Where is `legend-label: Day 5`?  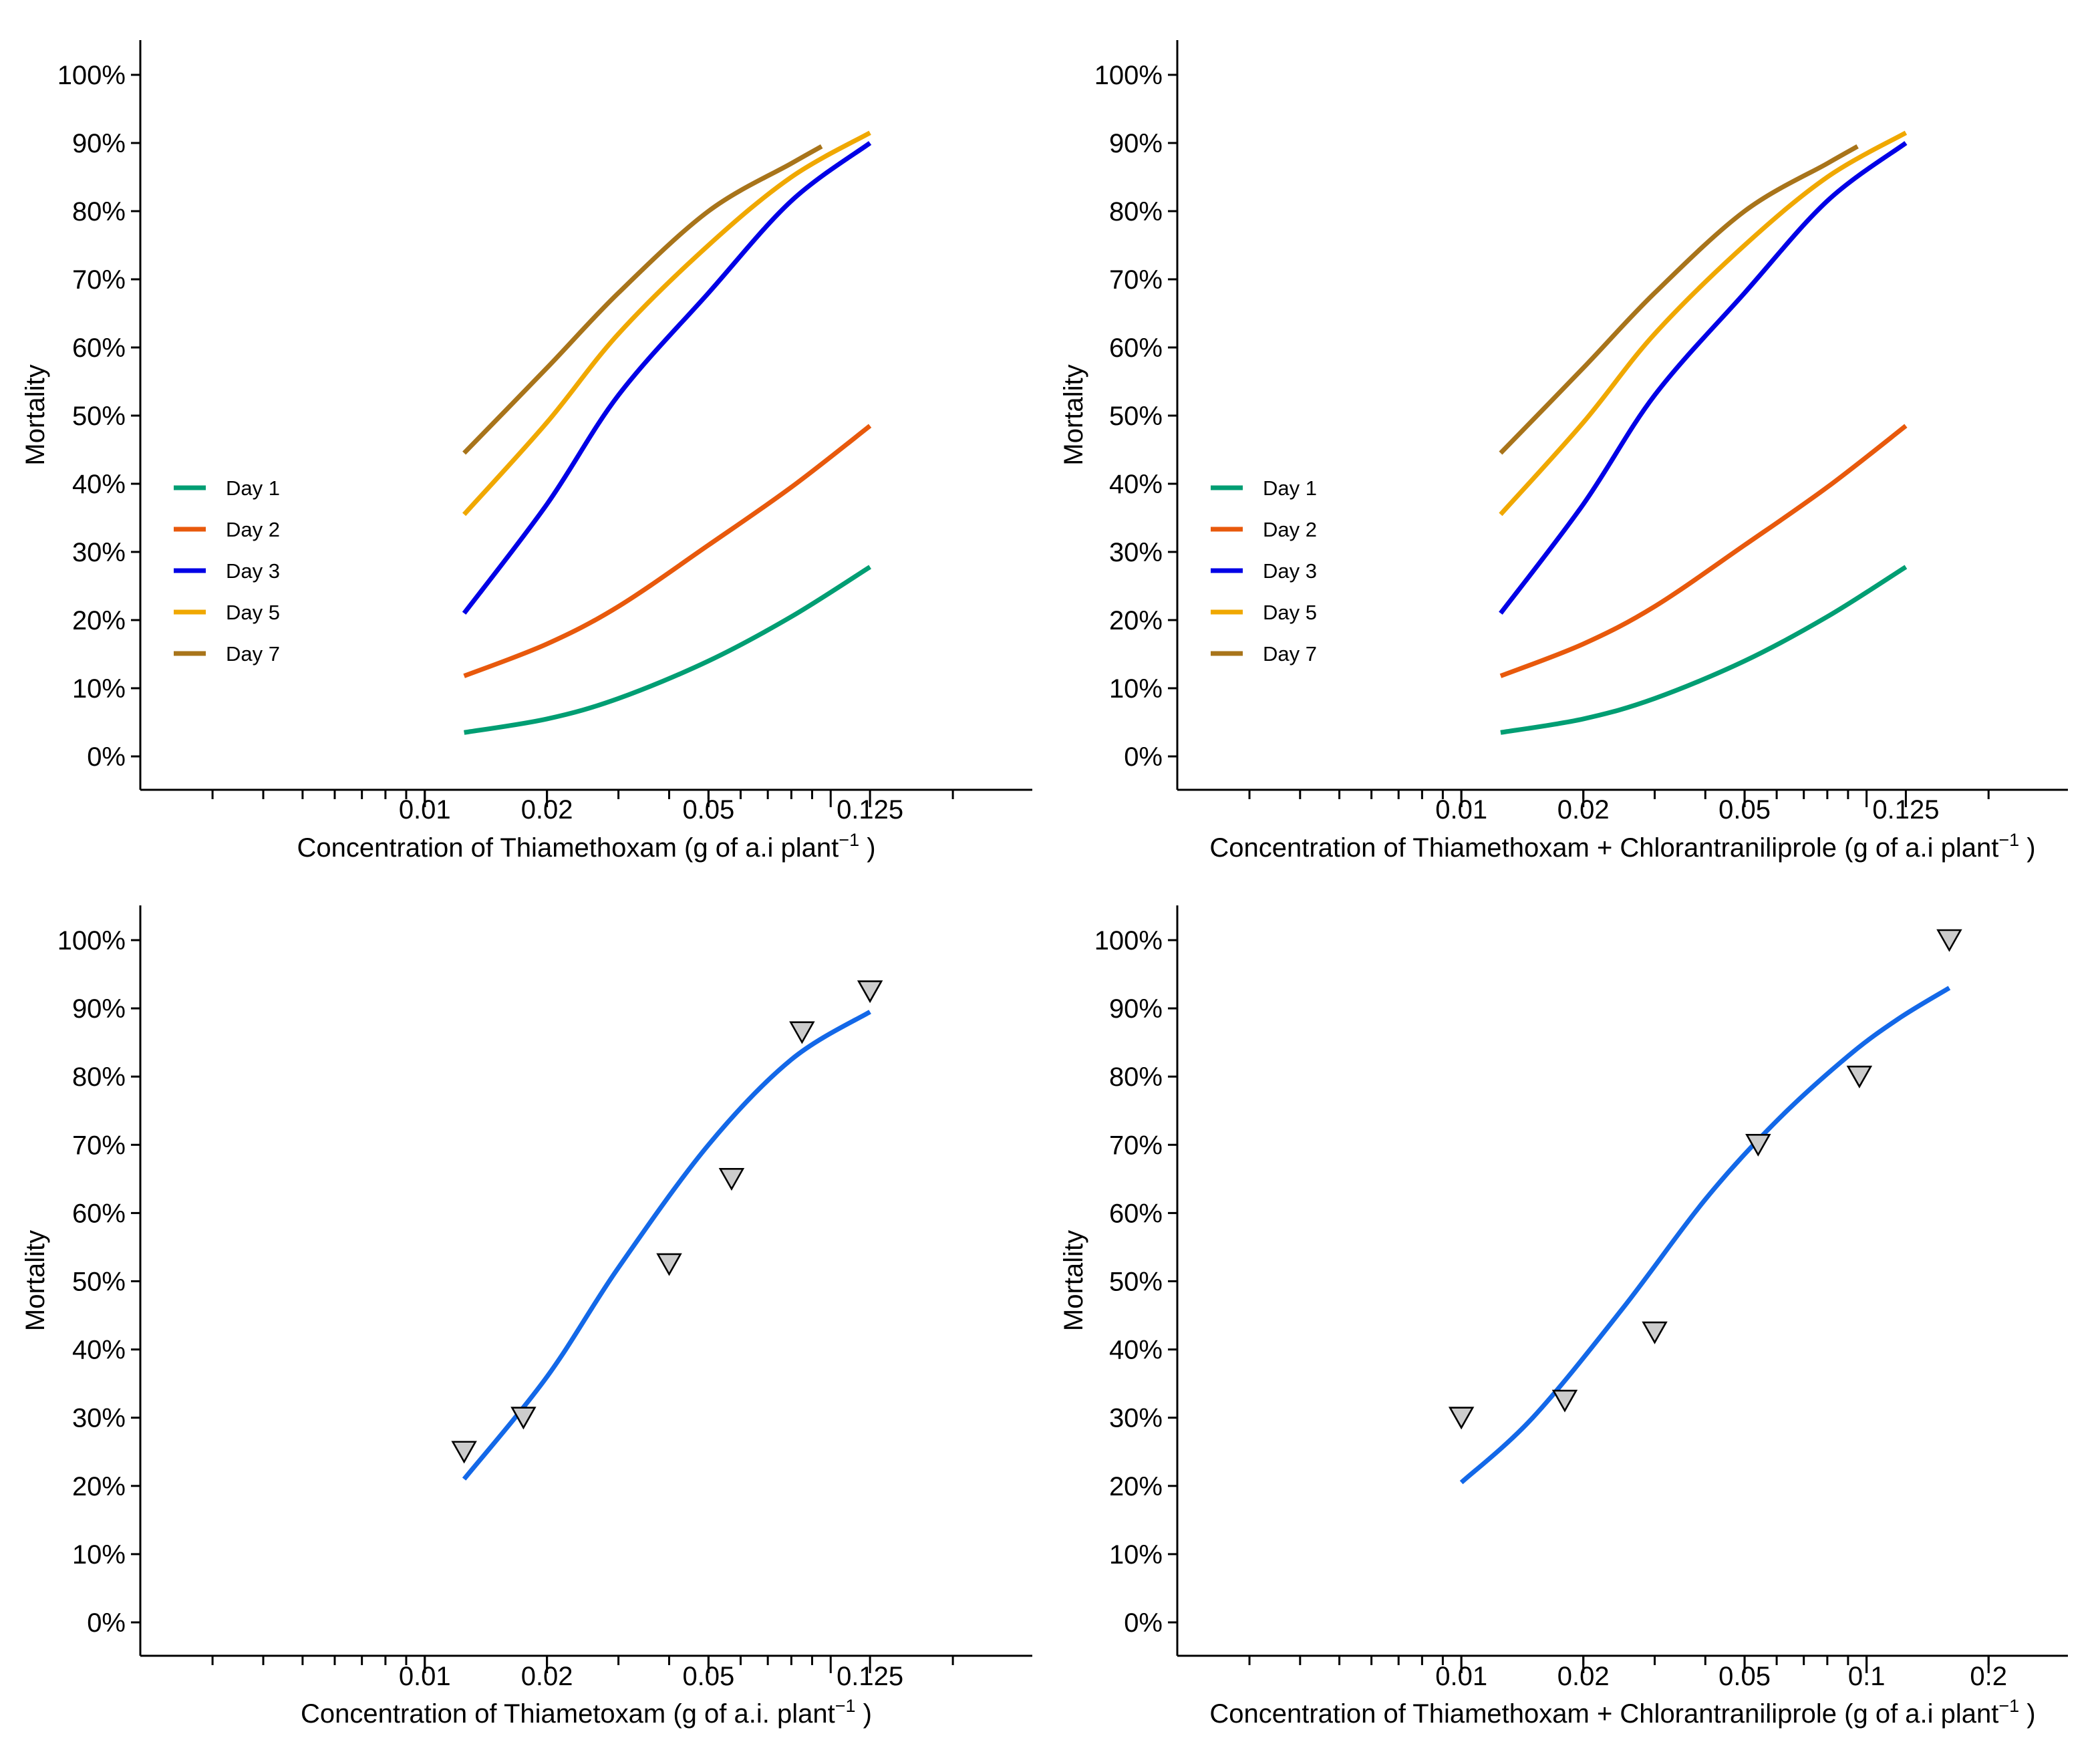
legend-label: Day 5 is located at coordinates (253, 612).